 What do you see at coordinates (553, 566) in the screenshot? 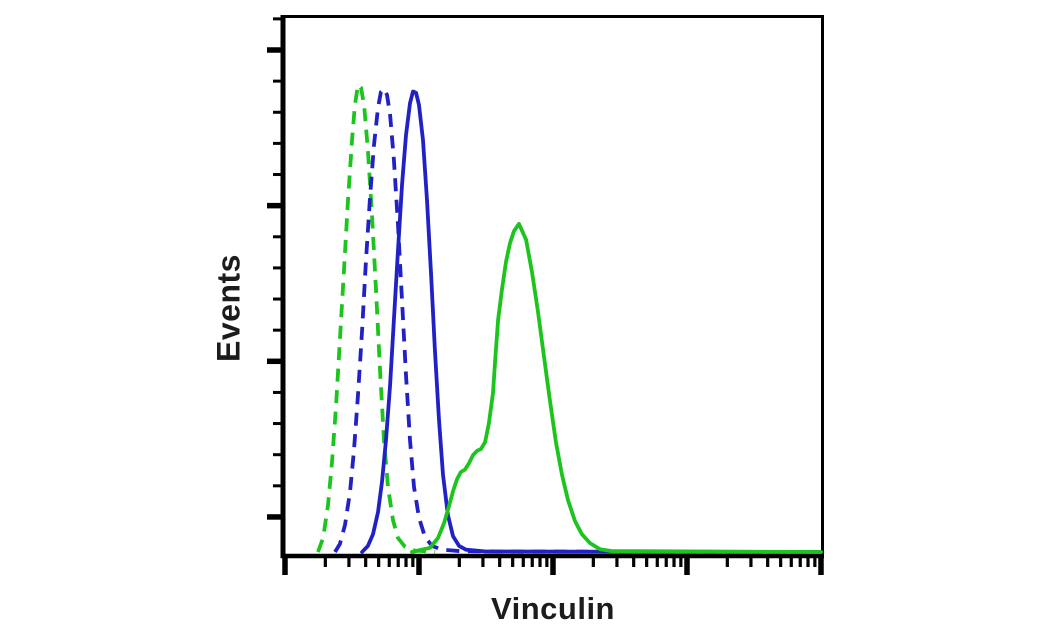
I see `x-axis-ticks` at bounding box center [553, 566].